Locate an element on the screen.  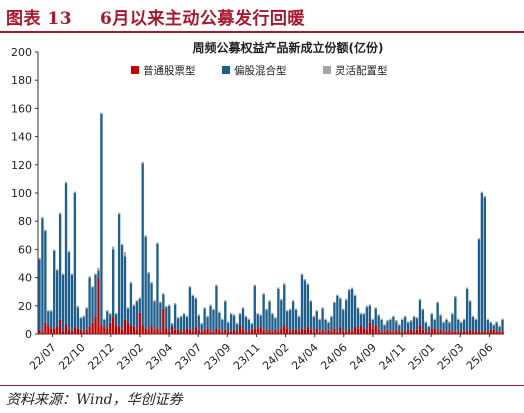
y-tick-label: 140 is located at coordinates (21, 137).